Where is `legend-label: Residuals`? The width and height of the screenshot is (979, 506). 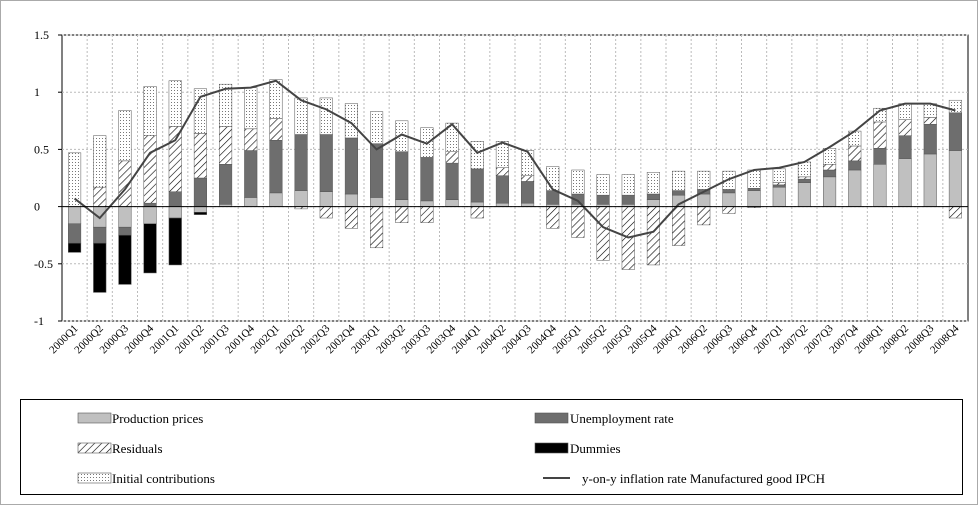
legend-label: Residuals is located at coordinates (137, 448).